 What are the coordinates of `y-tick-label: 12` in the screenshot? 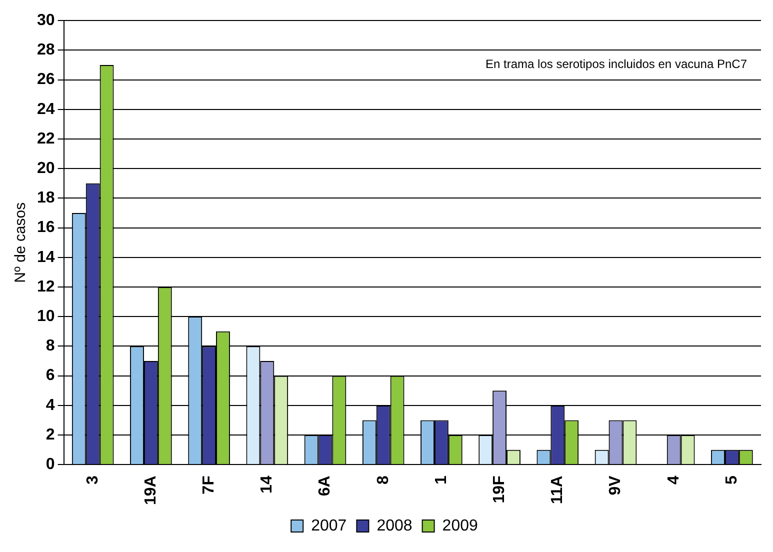 It's located at (46, 287).